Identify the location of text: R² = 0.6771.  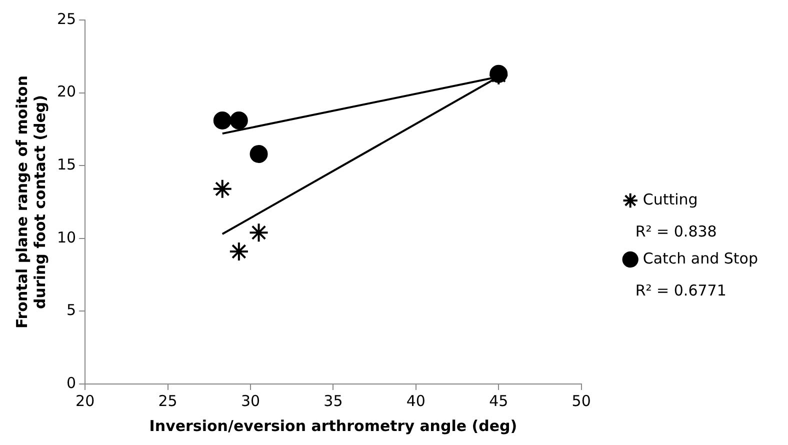
(680, 290).